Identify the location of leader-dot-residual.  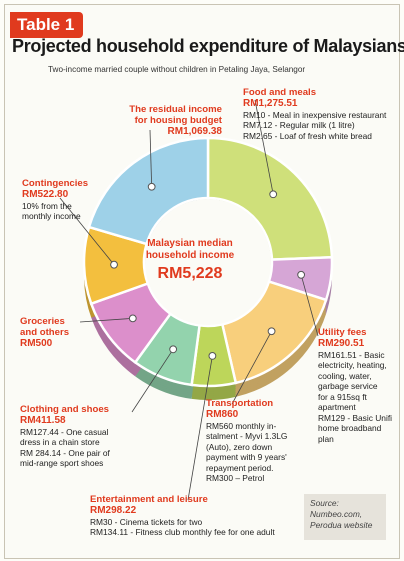
(151, 186).